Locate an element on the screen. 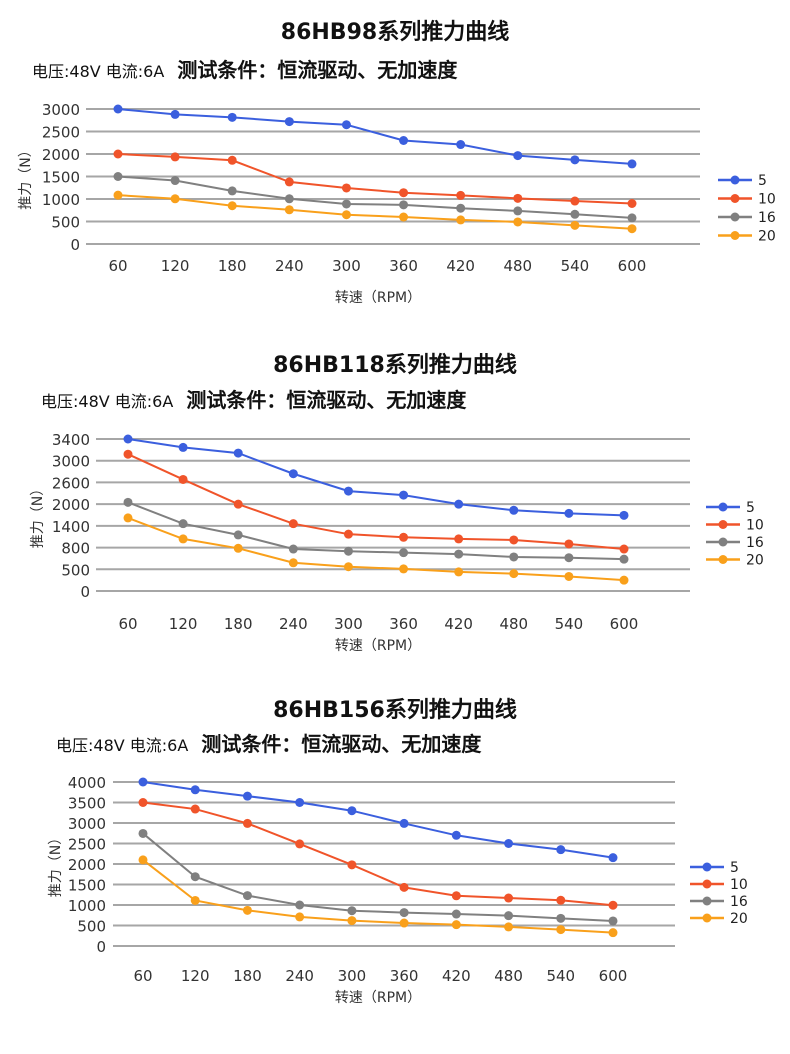  y-tick-label: 800 is located at coordinates (75, 549).